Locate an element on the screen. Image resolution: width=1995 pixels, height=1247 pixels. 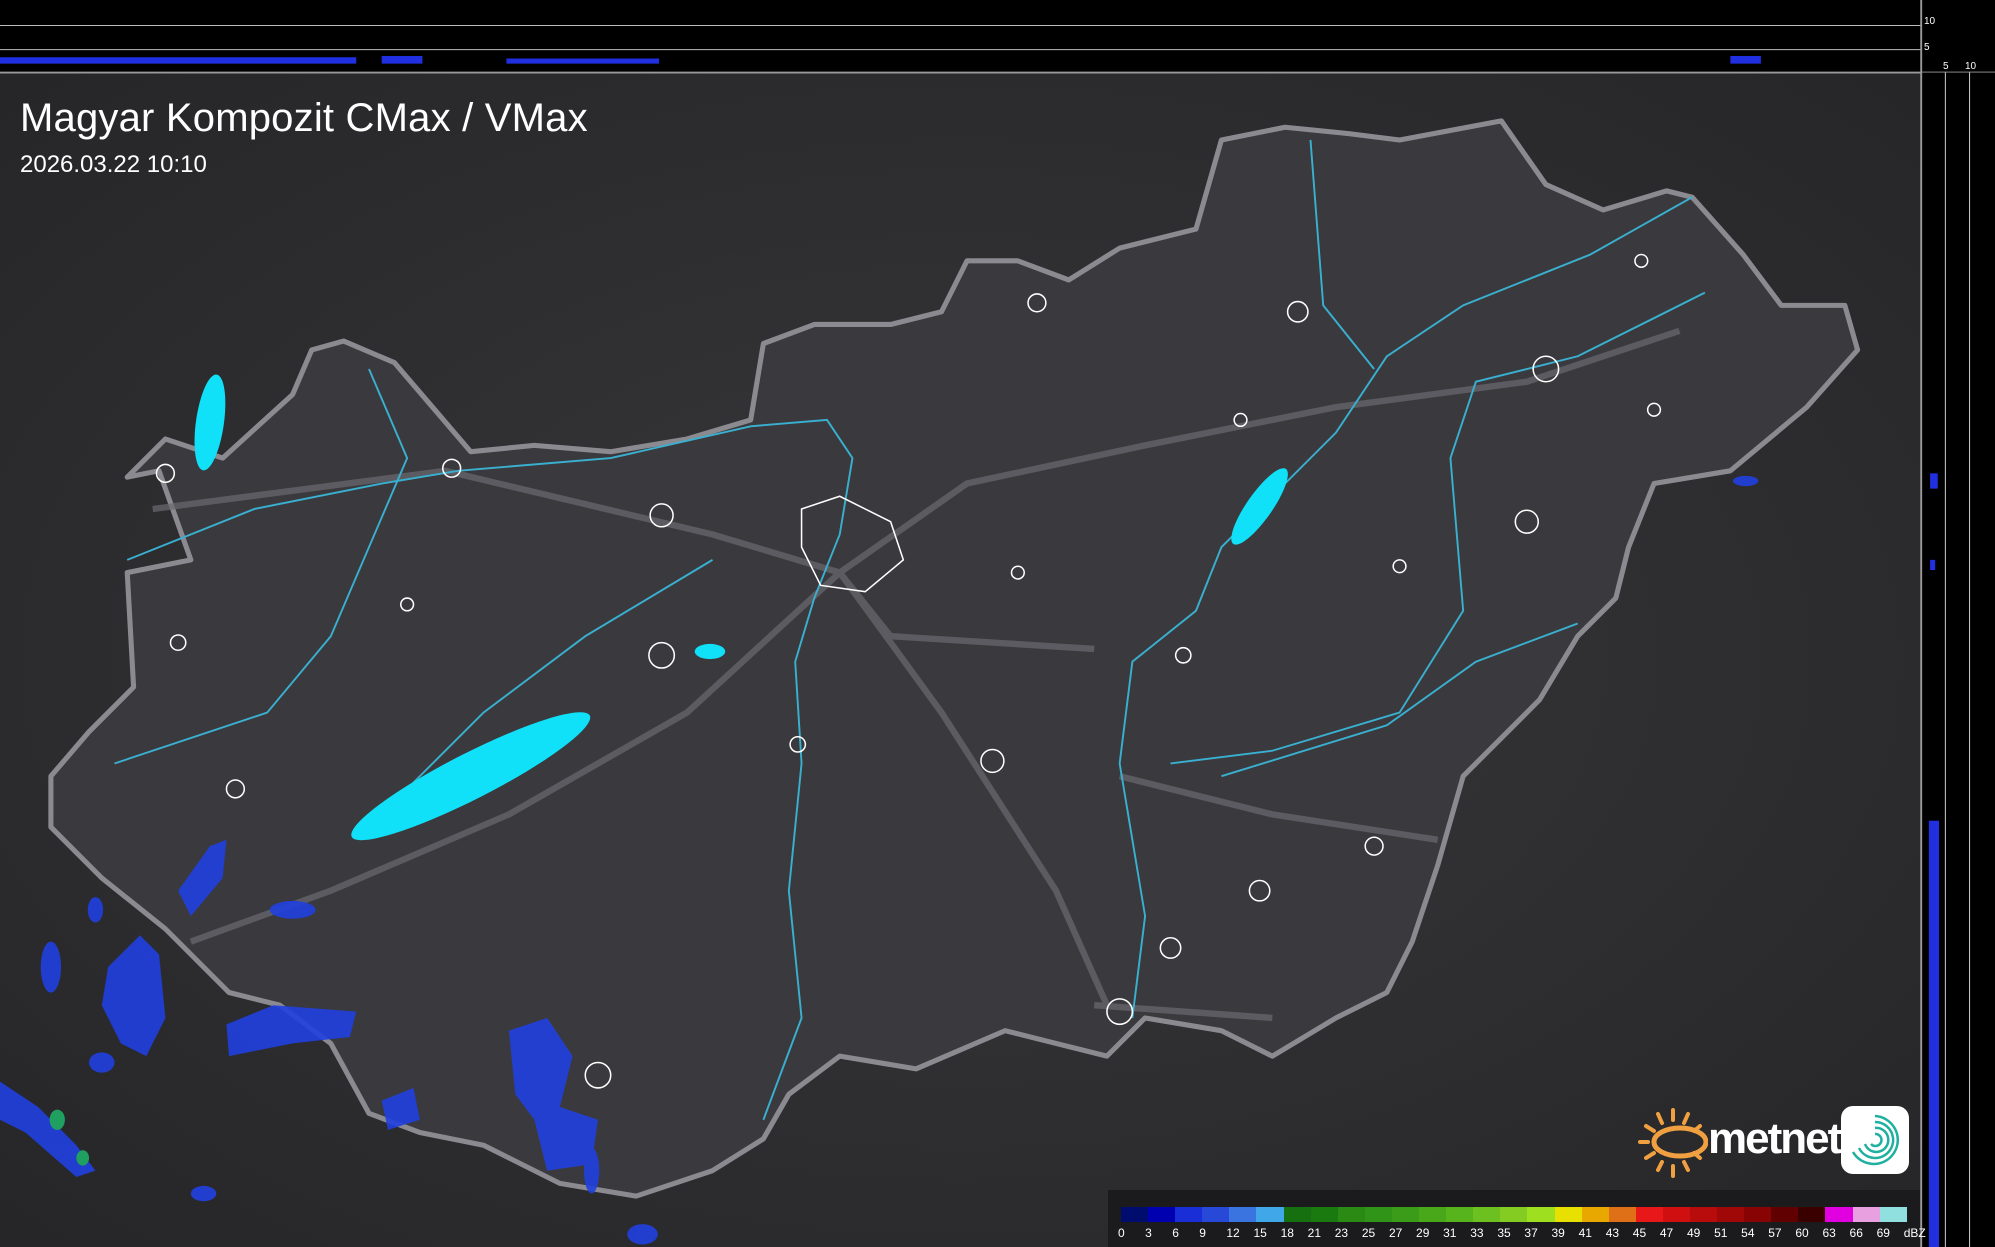
sun-icon is located at coordinates (1673, 1143).